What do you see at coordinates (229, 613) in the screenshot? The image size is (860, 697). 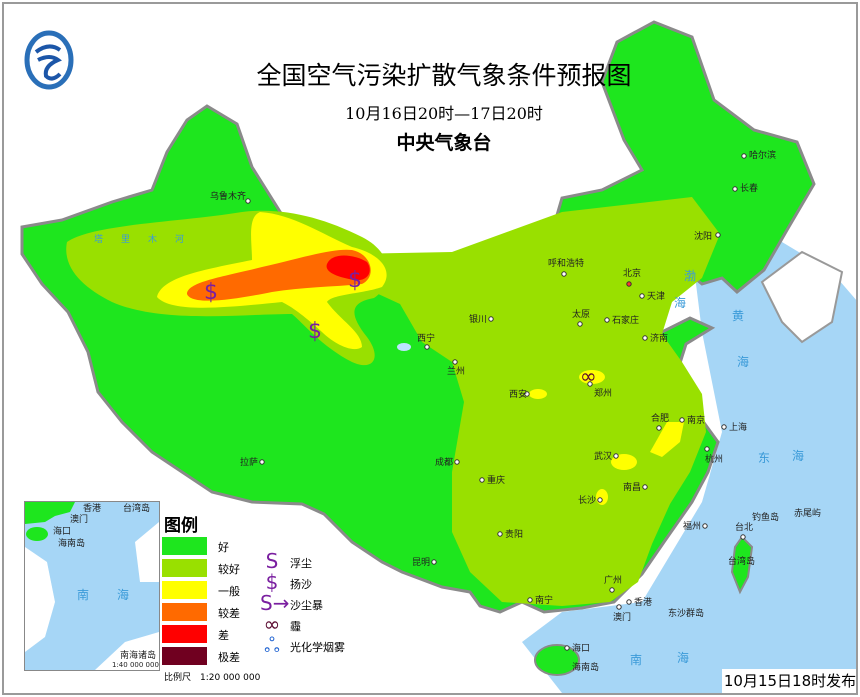 I see `legend-level-label: 较差` at bounding box center [229, 613].